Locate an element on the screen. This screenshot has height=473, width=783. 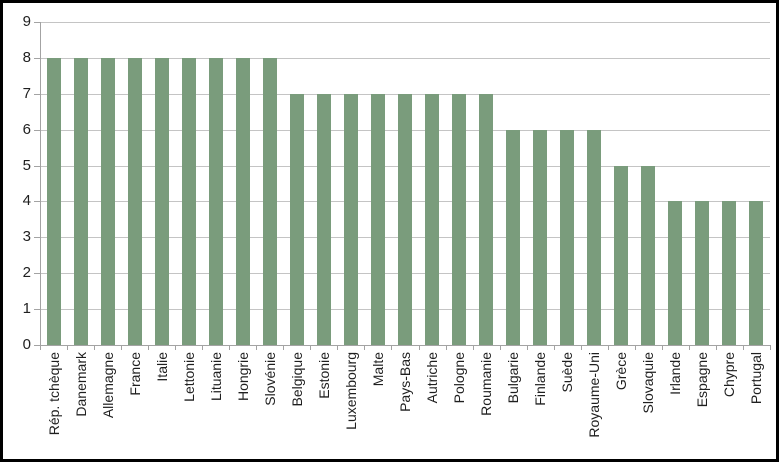
x-axis-label: Lituanie is located at coordinates (215, 377).